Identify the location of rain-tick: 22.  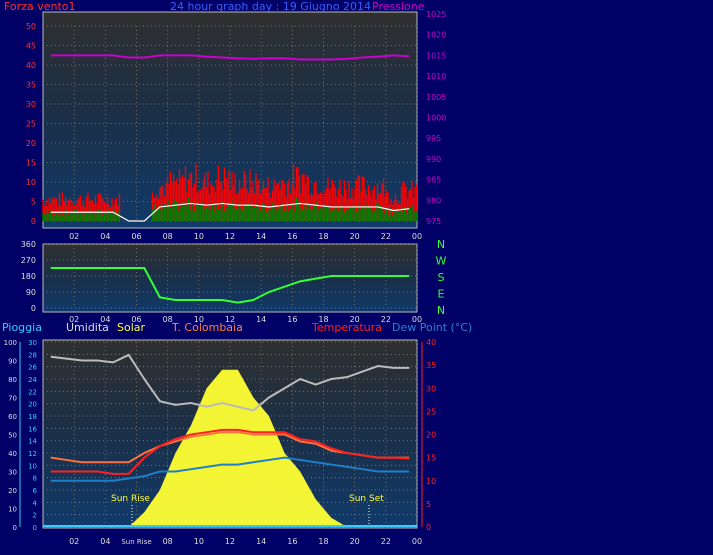
(32, 392).